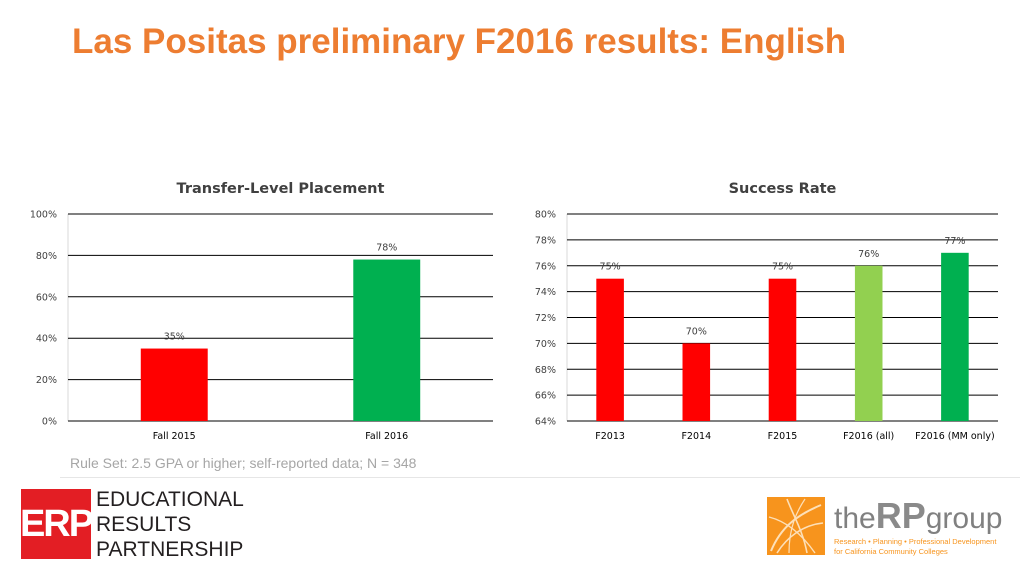 This screenshot has height=576, width=1024. What do you see at coordinates (545, 266) in the screenshot?
I see `y-tick-label: 76%` at bounding box center [545, 266].